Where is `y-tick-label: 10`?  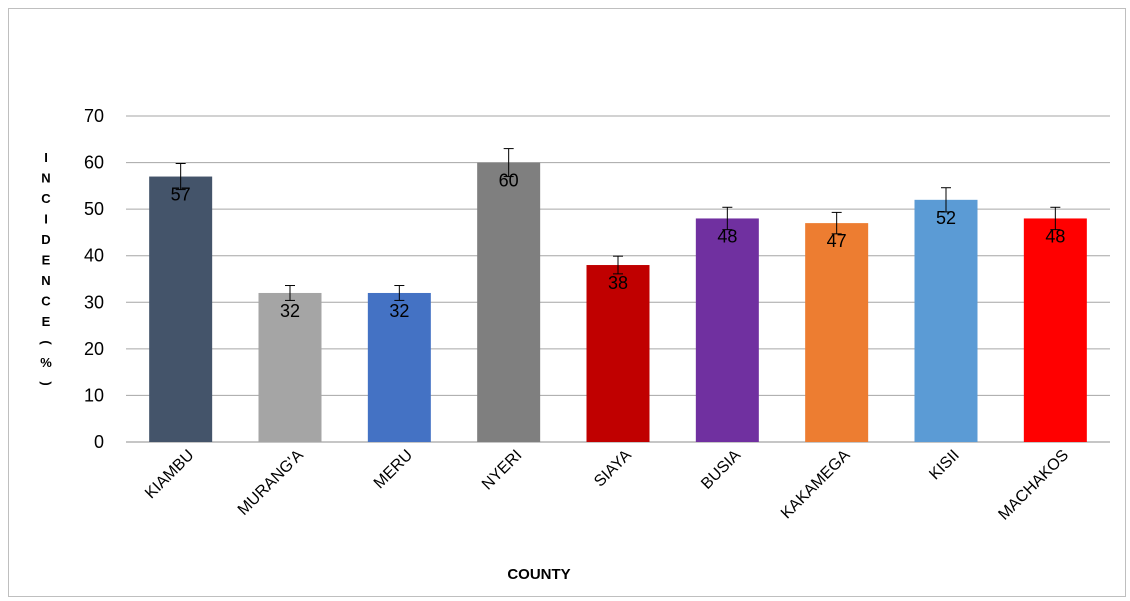 y-tick-label: 10 is located at coordinates (94, 395).